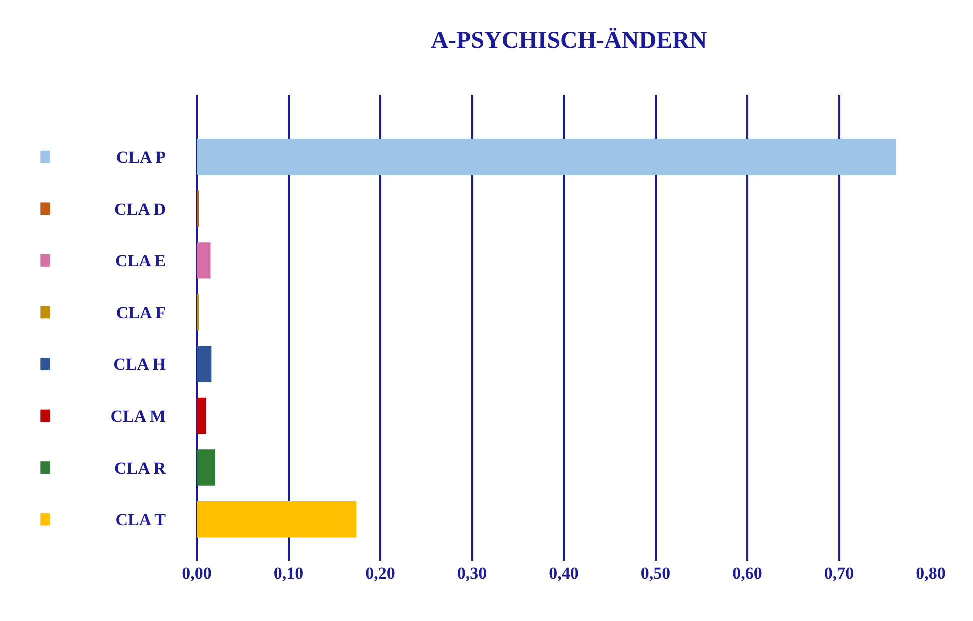  What do you see at coordinates (140, 468) in the screenshot?
I see `y-tick-label: CLA R` at bounding box center [140, 468].